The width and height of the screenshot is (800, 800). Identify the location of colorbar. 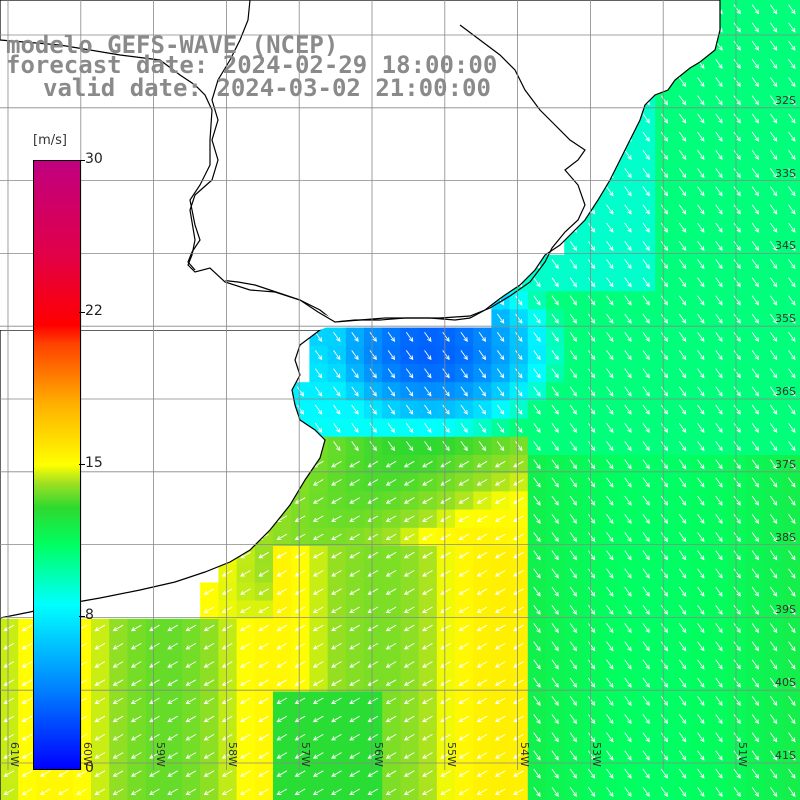
(57, 465).